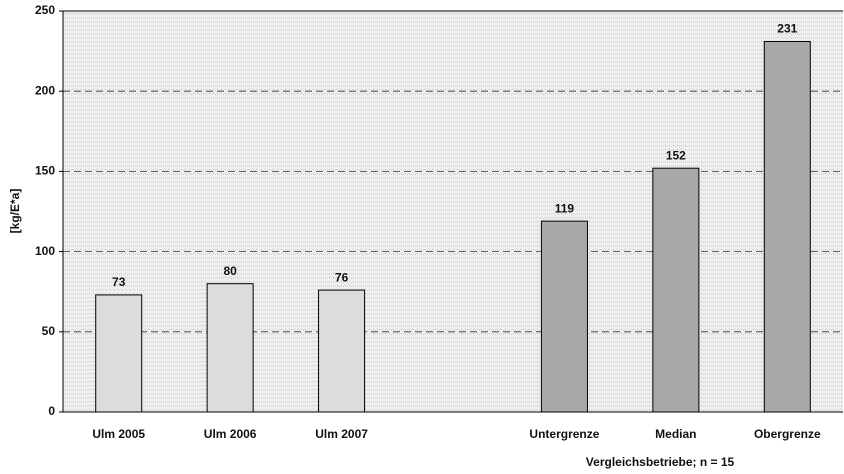  I want to click on y-axis-label: [kg/E*a], so click(15, 211).